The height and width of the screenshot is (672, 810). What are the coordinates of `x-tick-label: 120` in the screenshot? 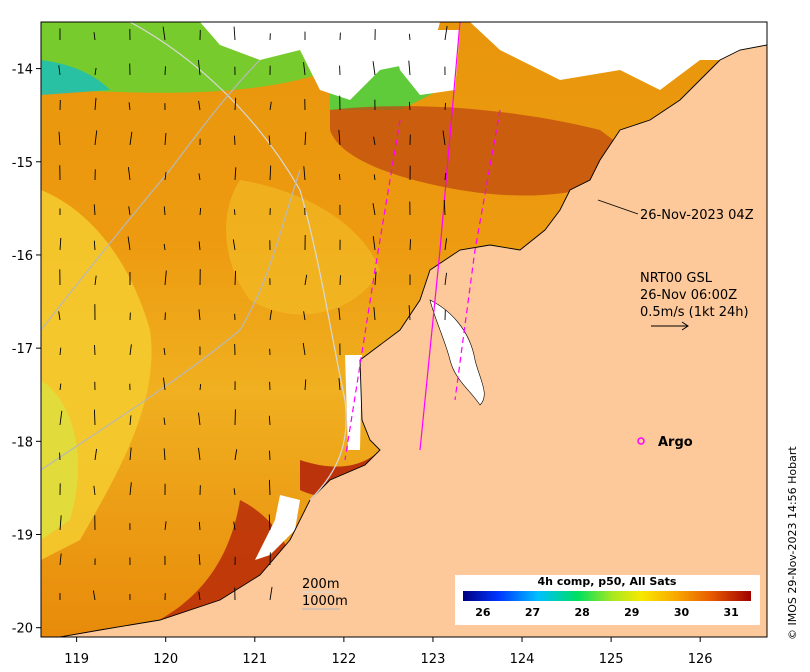 It's located at (165, 659).